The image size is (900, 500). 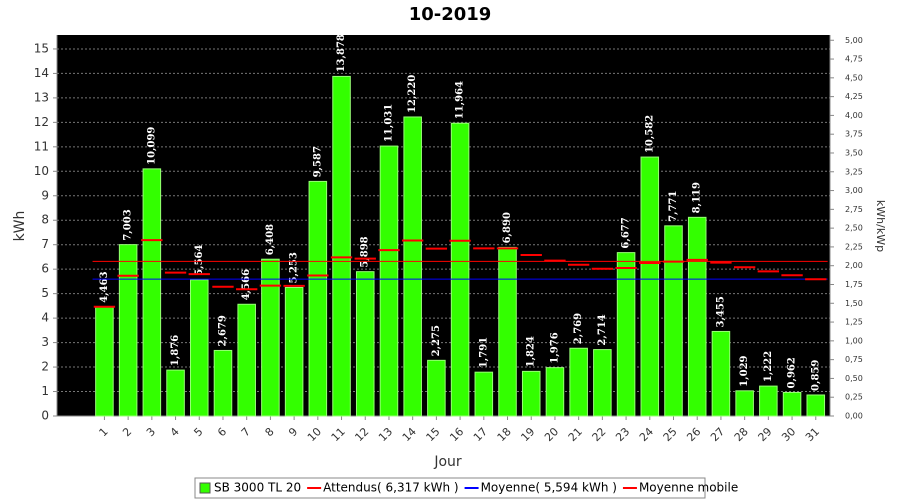 I want to click on y2-tick-label: 2,25, so click(x=854, y=246).